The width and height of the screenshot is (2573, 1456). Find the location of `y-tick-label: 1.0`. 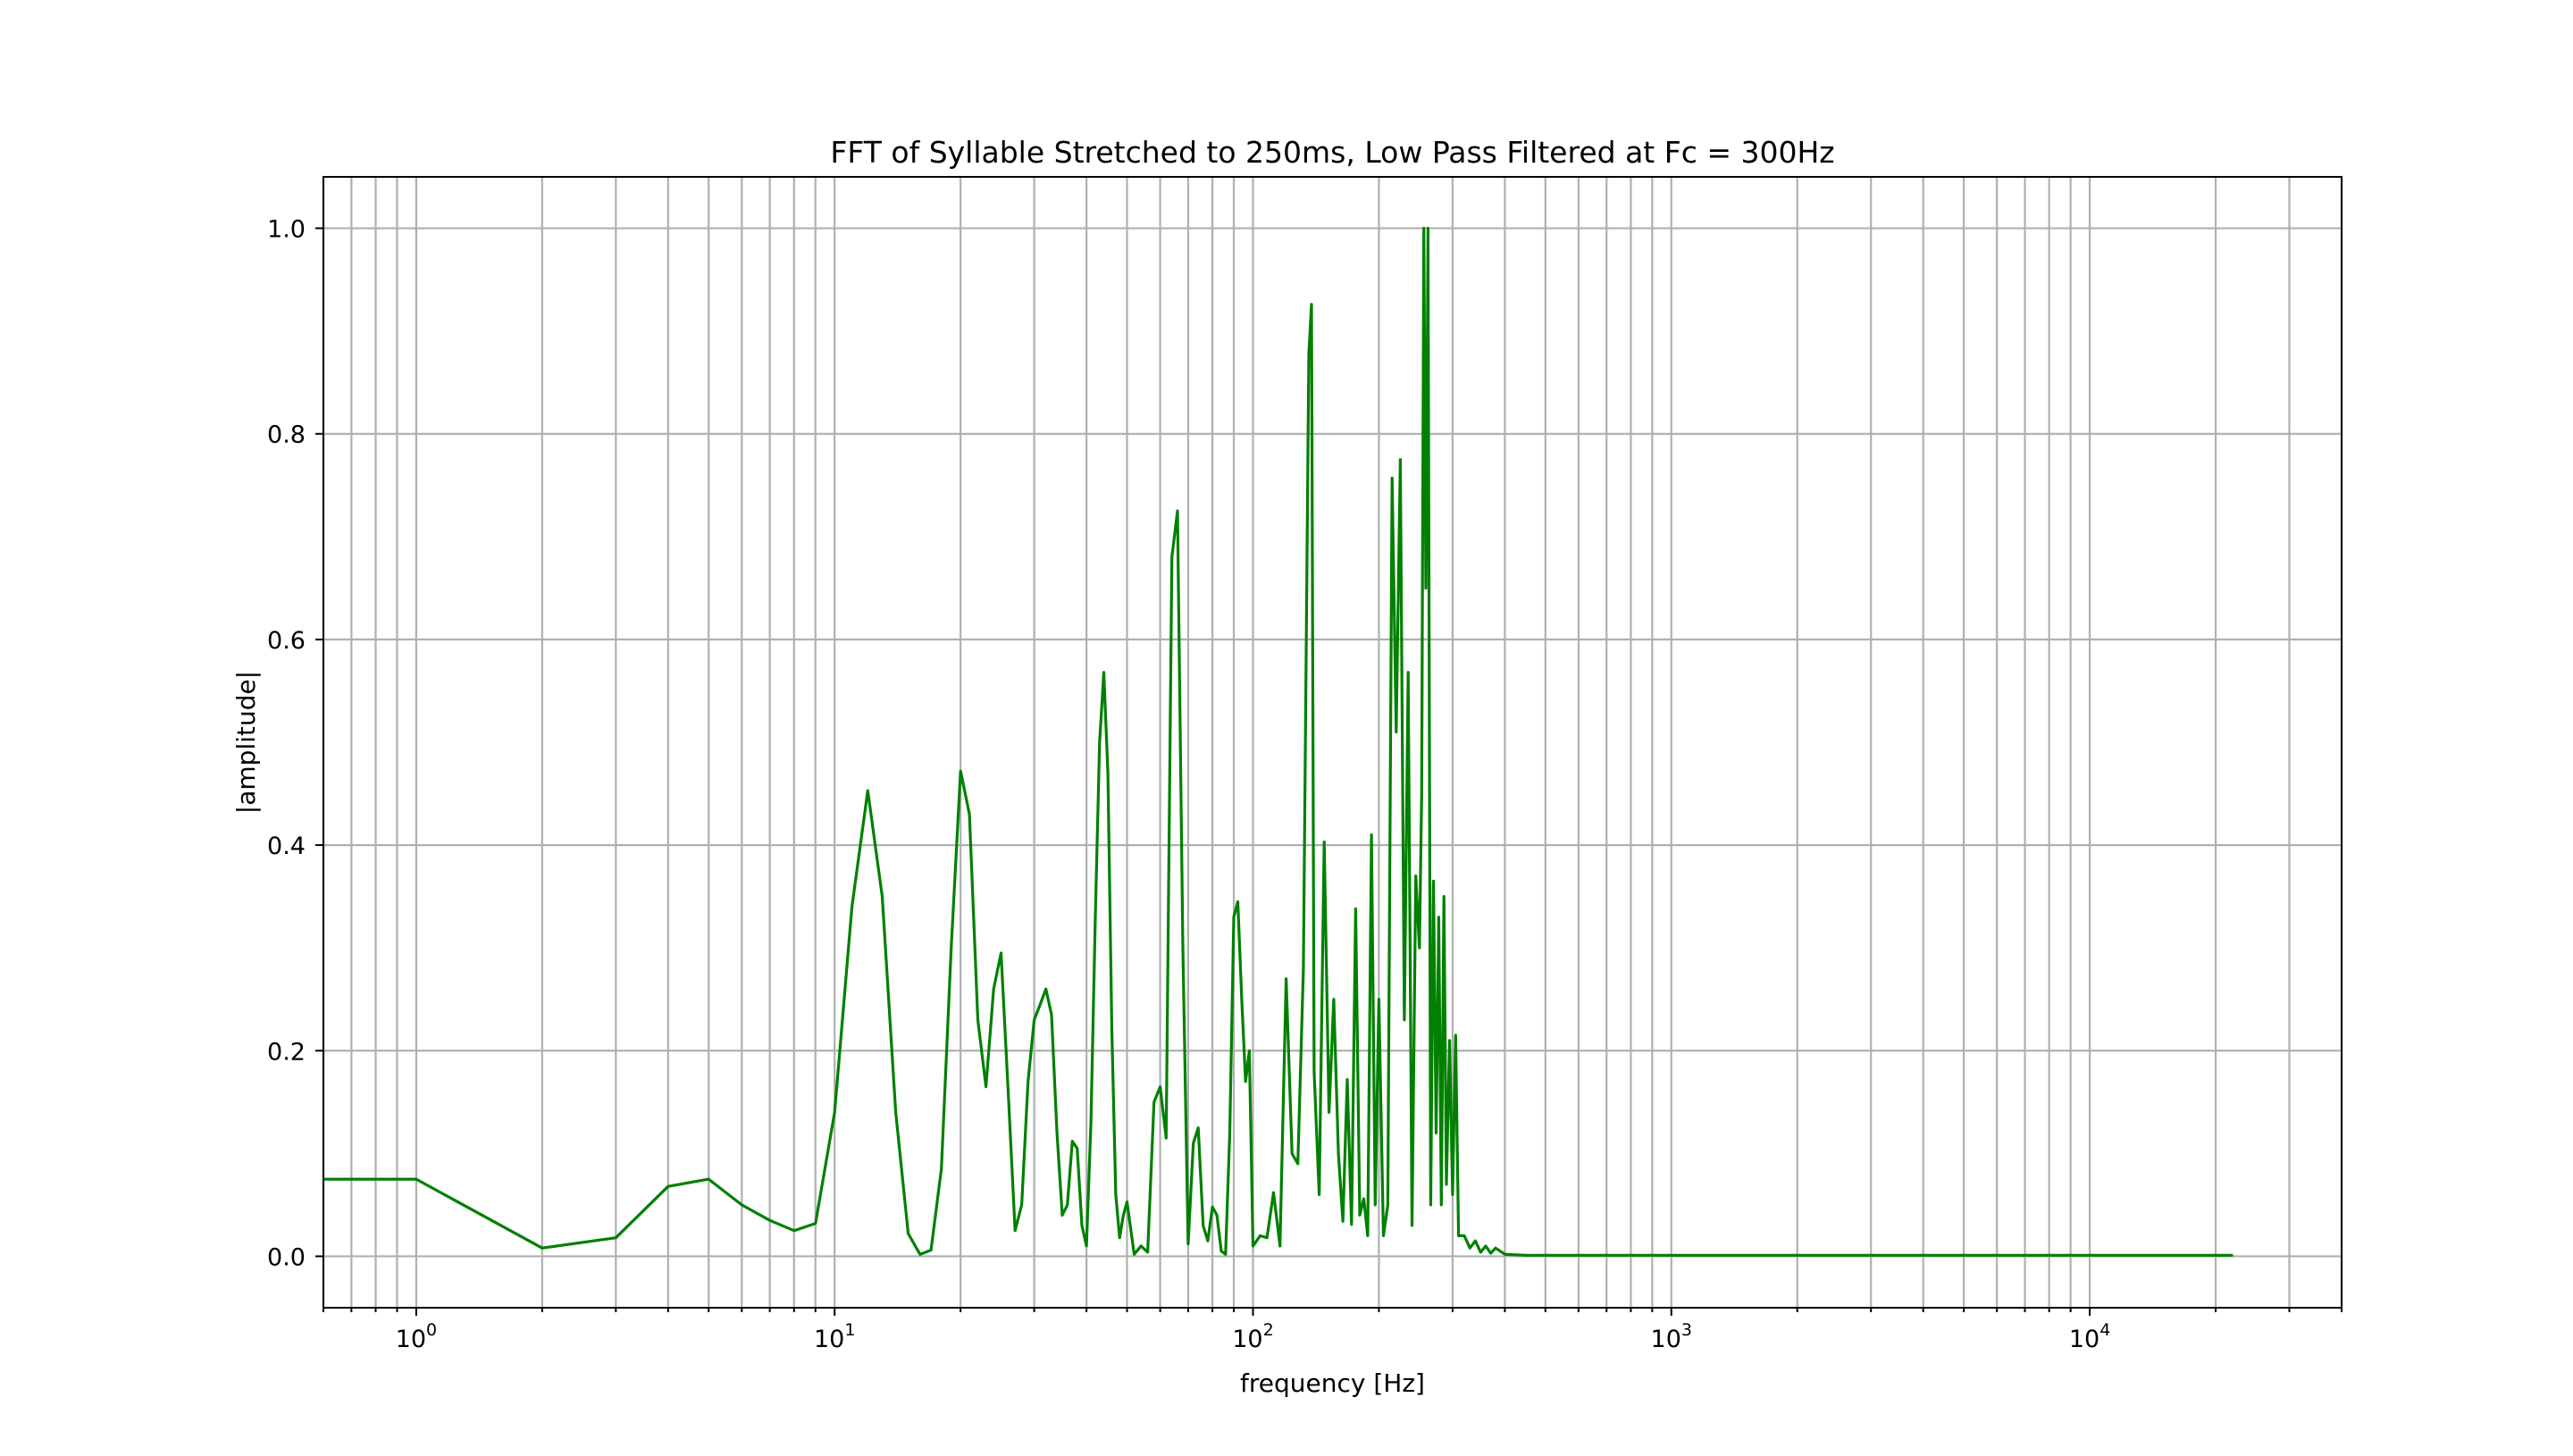

y-tick-label: 1.0 is located at coordinates (286, 230).